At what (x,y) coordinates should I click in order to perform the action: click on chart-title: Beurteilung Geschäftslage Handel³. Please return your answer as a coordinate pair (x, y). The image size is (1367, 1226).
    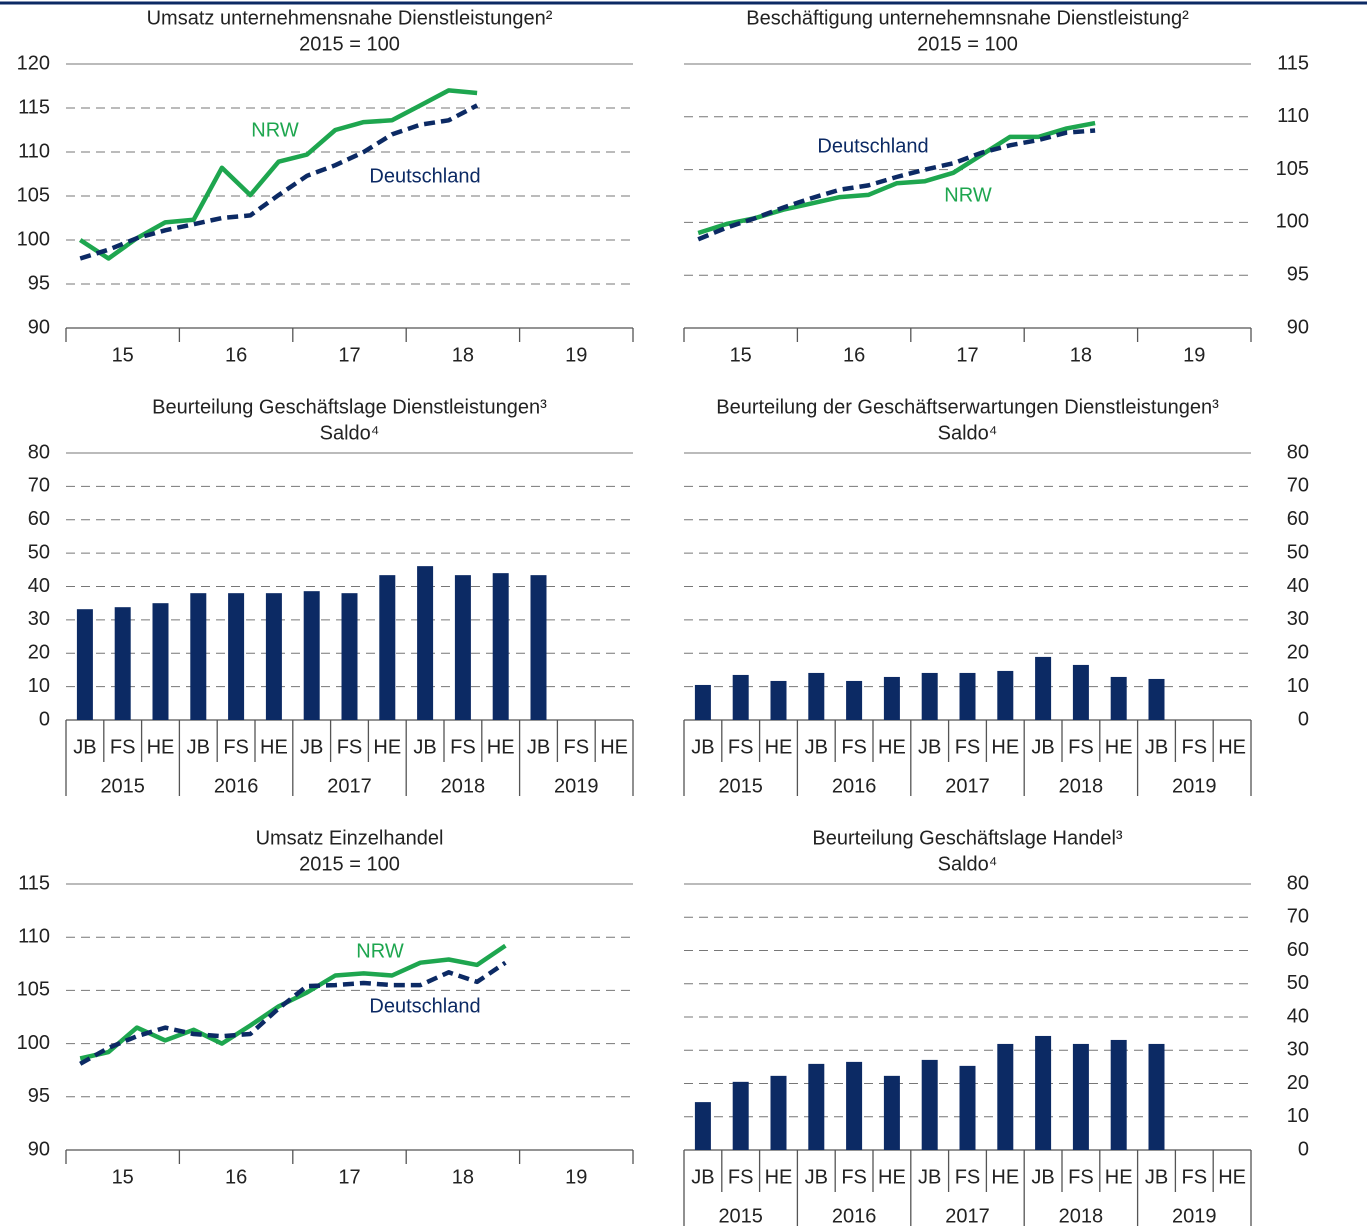
    Looking at the image, I should click on (967, 838).